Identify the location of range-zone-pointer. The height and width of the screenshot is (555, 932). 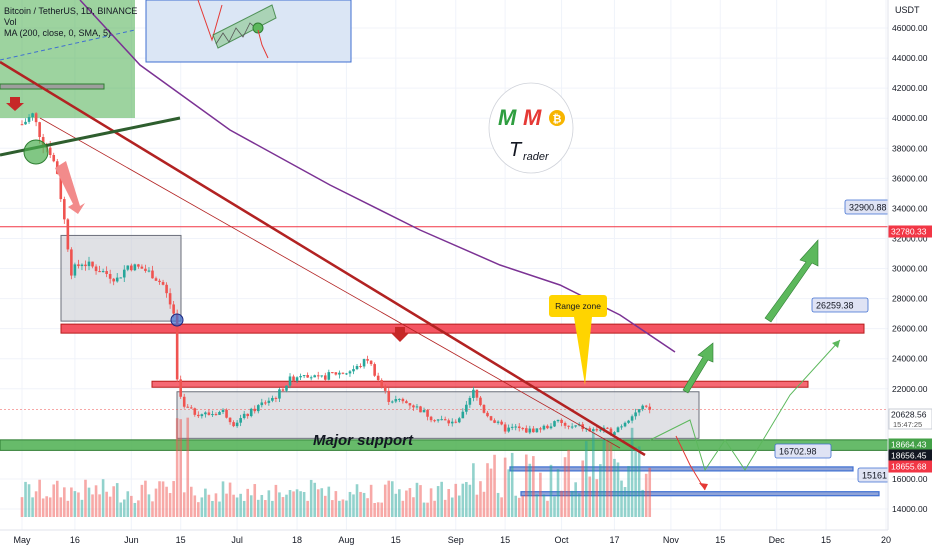
(583, 351).